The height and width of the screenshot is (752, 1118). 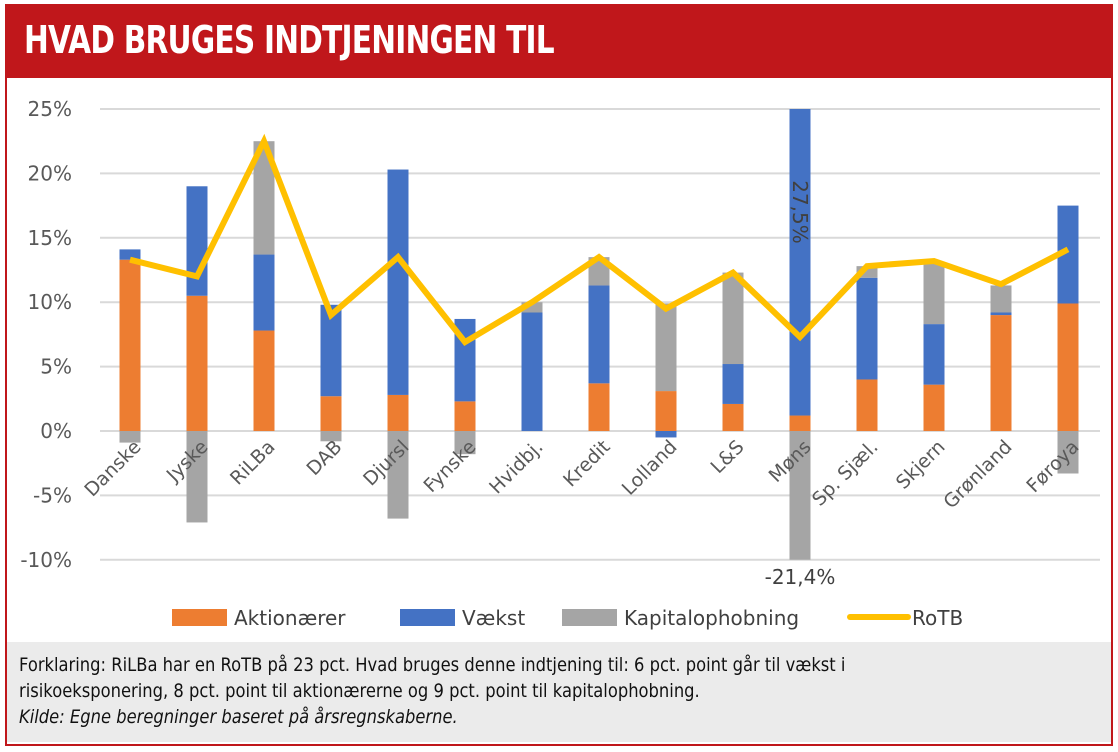 What do you see at coordinates (199, 617) in the screenshot?
I see `legend-swatch-aktionærer` at bounding box center [199, 617].